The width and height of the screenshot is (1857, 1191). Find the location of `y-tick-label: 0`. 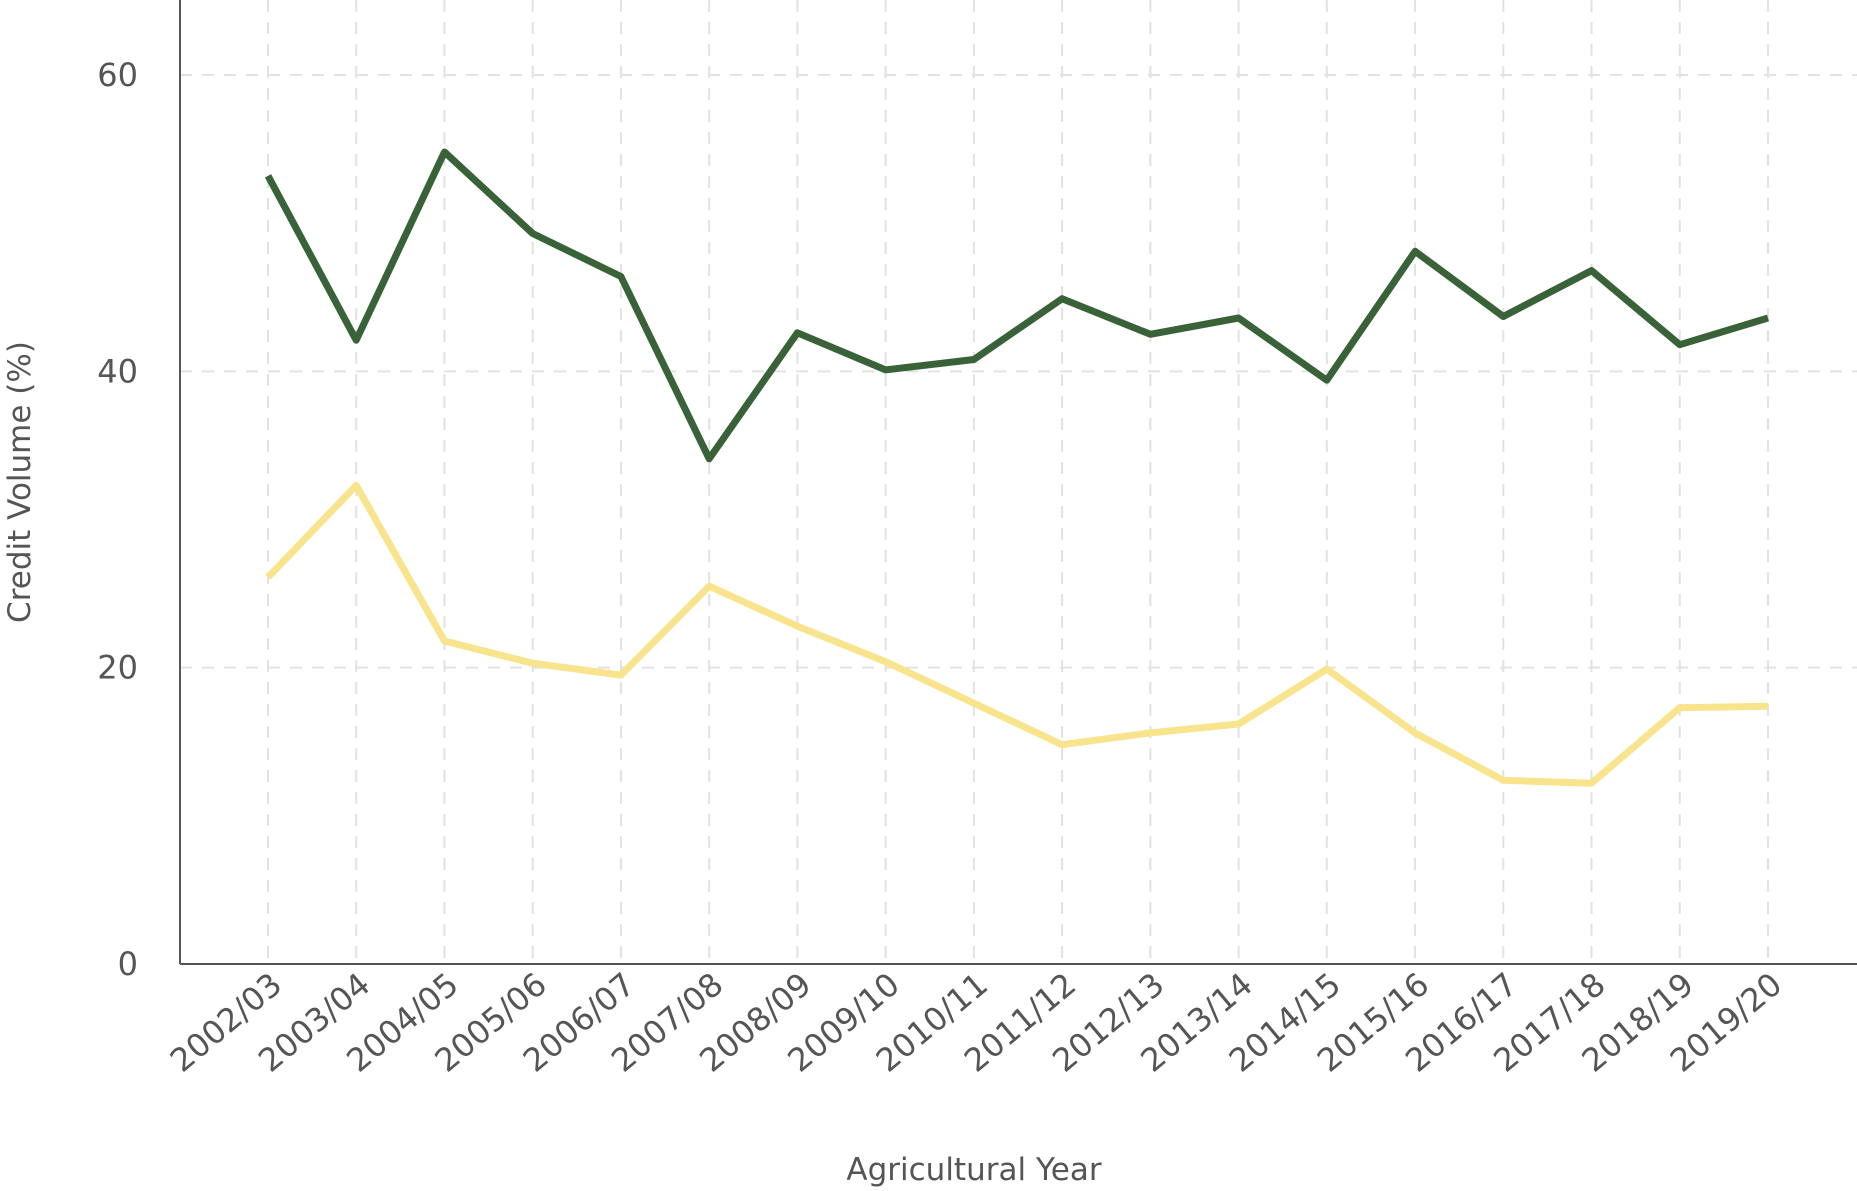

y-tick-label: 0 is located at coordinates (128, 964).